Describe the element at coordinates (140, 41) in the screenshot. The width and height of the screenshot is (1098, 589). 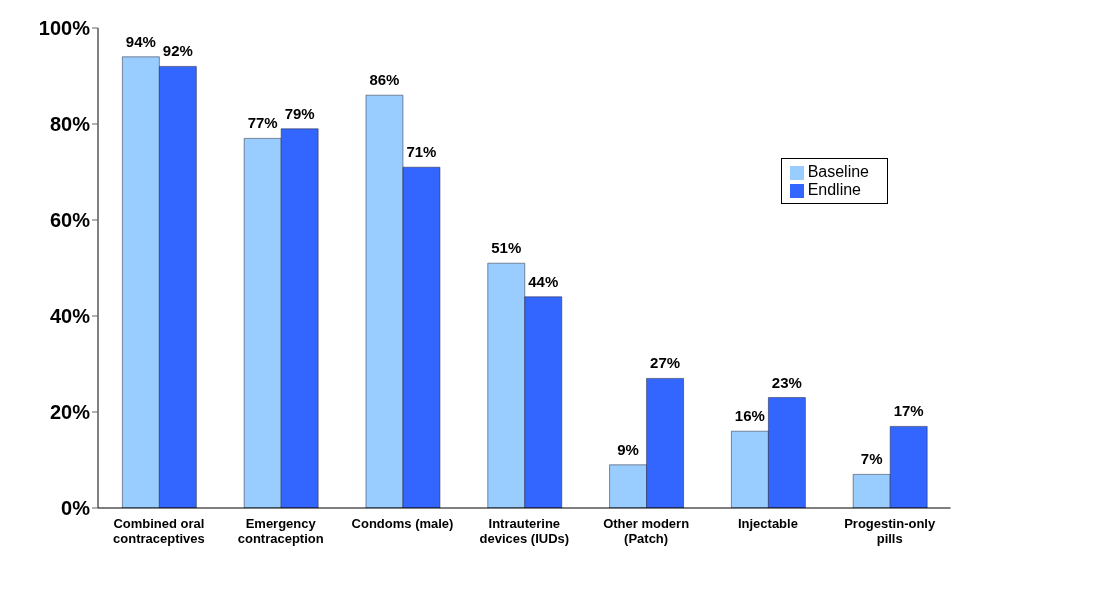
I see `data-label: 94%` at that location.